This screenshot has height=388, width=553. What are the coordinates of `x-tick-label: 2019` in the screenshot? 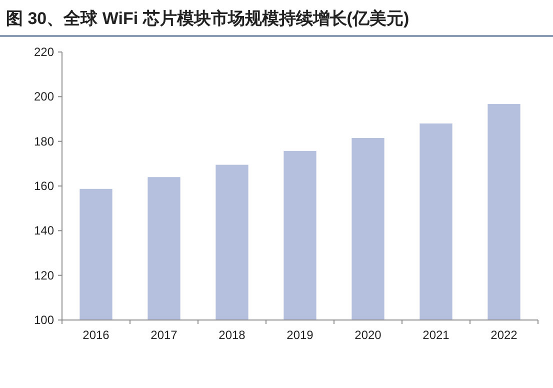 It's located at (300, 335).